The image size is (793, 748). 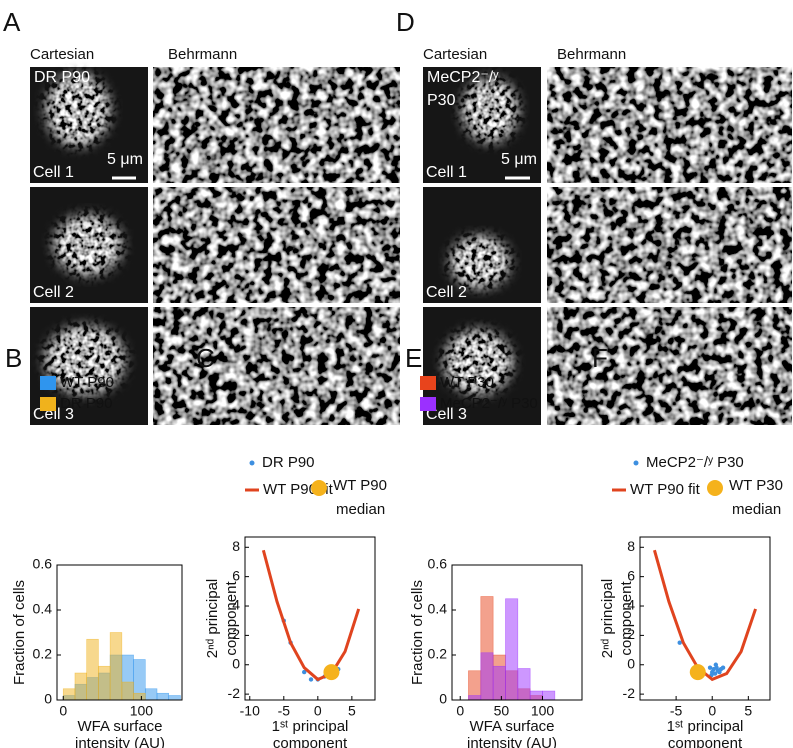 What do you see at coordinates (705, 741) in the screenshot?
I see `x-axis-label: component` at bounding box center [705, 741].